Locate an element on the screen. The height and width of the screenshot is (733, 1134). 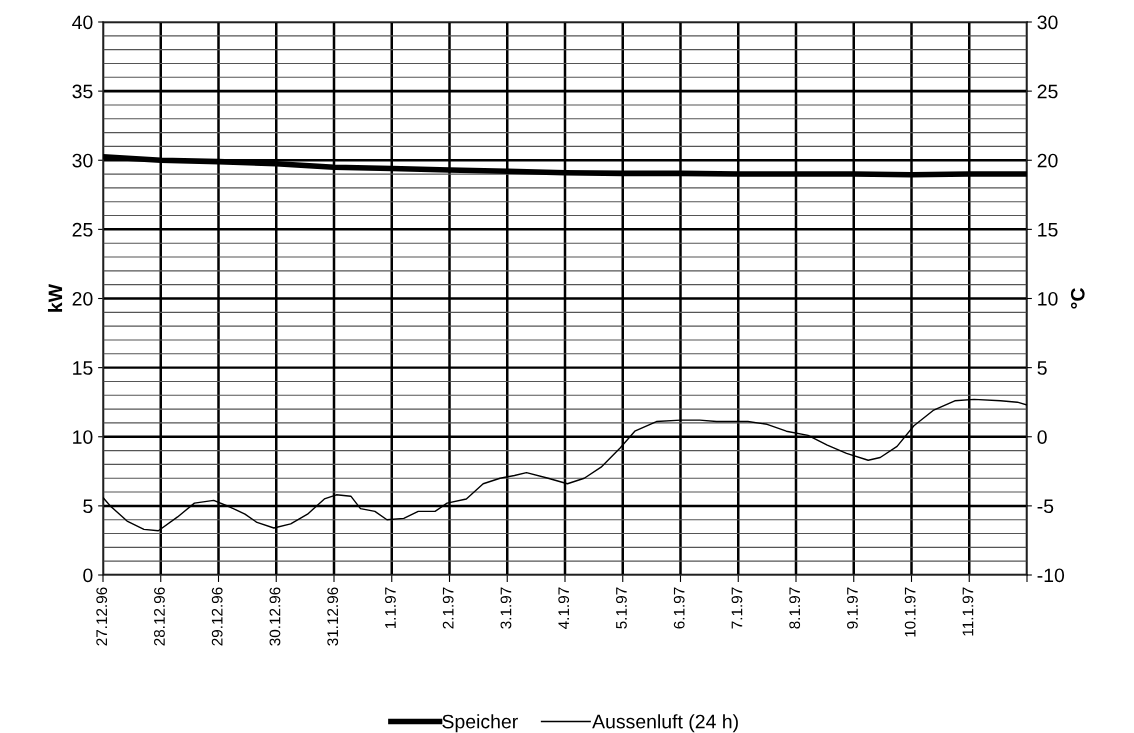
x-tick-label: 1.1.97 is located at coordinates (390, 608).